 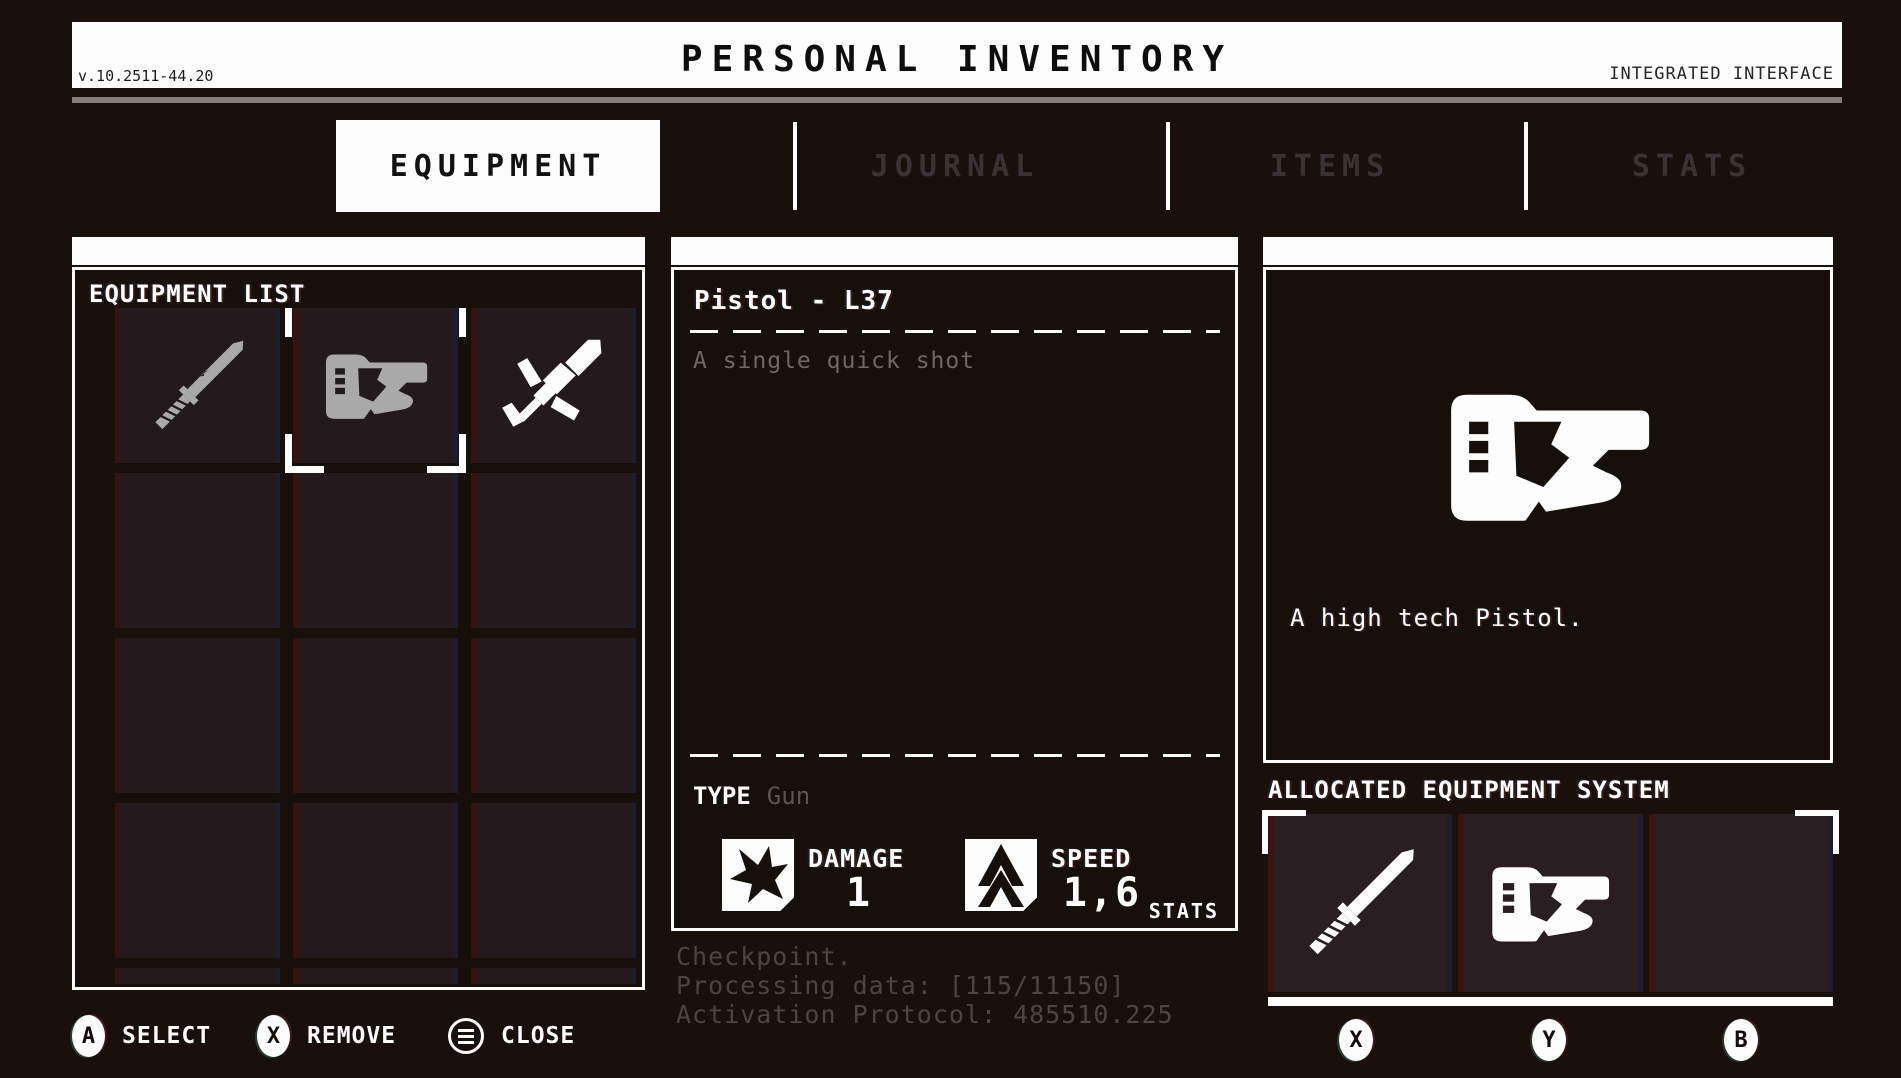 What do you see at coordinates (794, 301) in the screenshot?
I see `item-name: Pistol - L37` at bounding box center [794, 301].